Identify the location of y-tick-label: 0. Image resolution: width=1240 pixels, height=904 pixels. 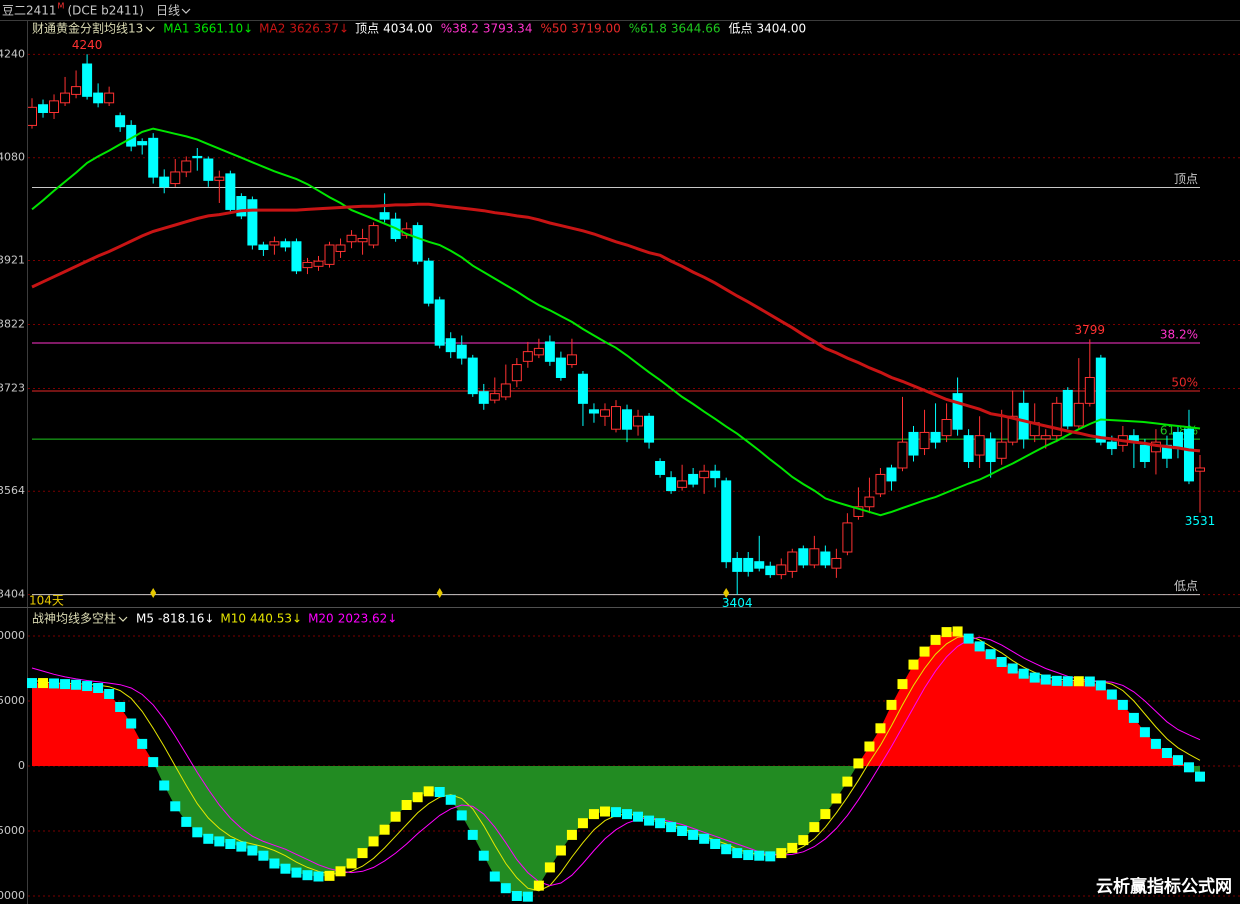
(21, 765).